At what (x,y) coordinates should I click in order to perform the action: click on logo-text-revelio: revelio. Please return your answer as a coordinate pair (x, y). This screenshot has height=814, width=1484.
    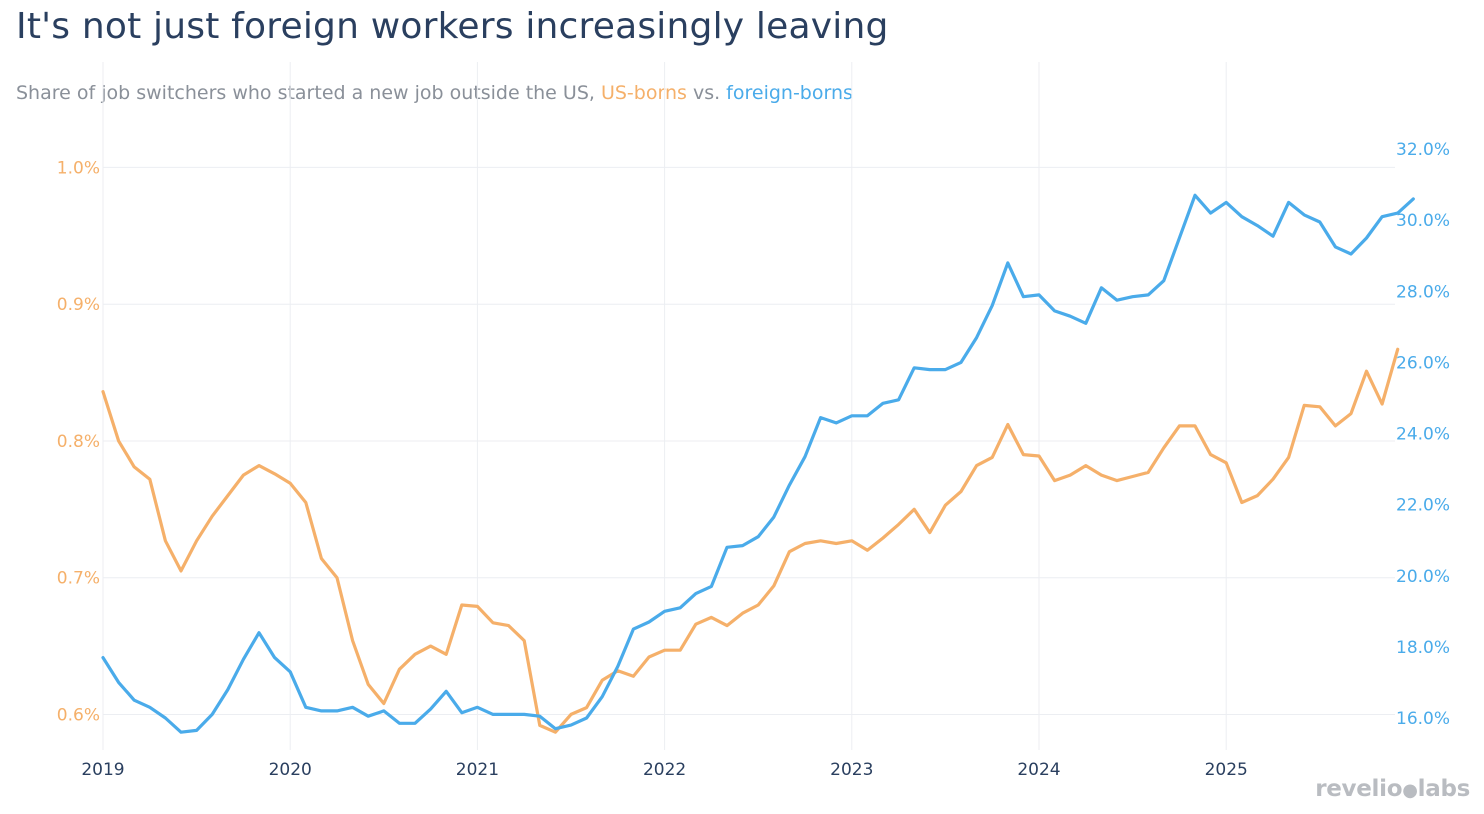
    Looking at the image, I should click on (1359, 789).